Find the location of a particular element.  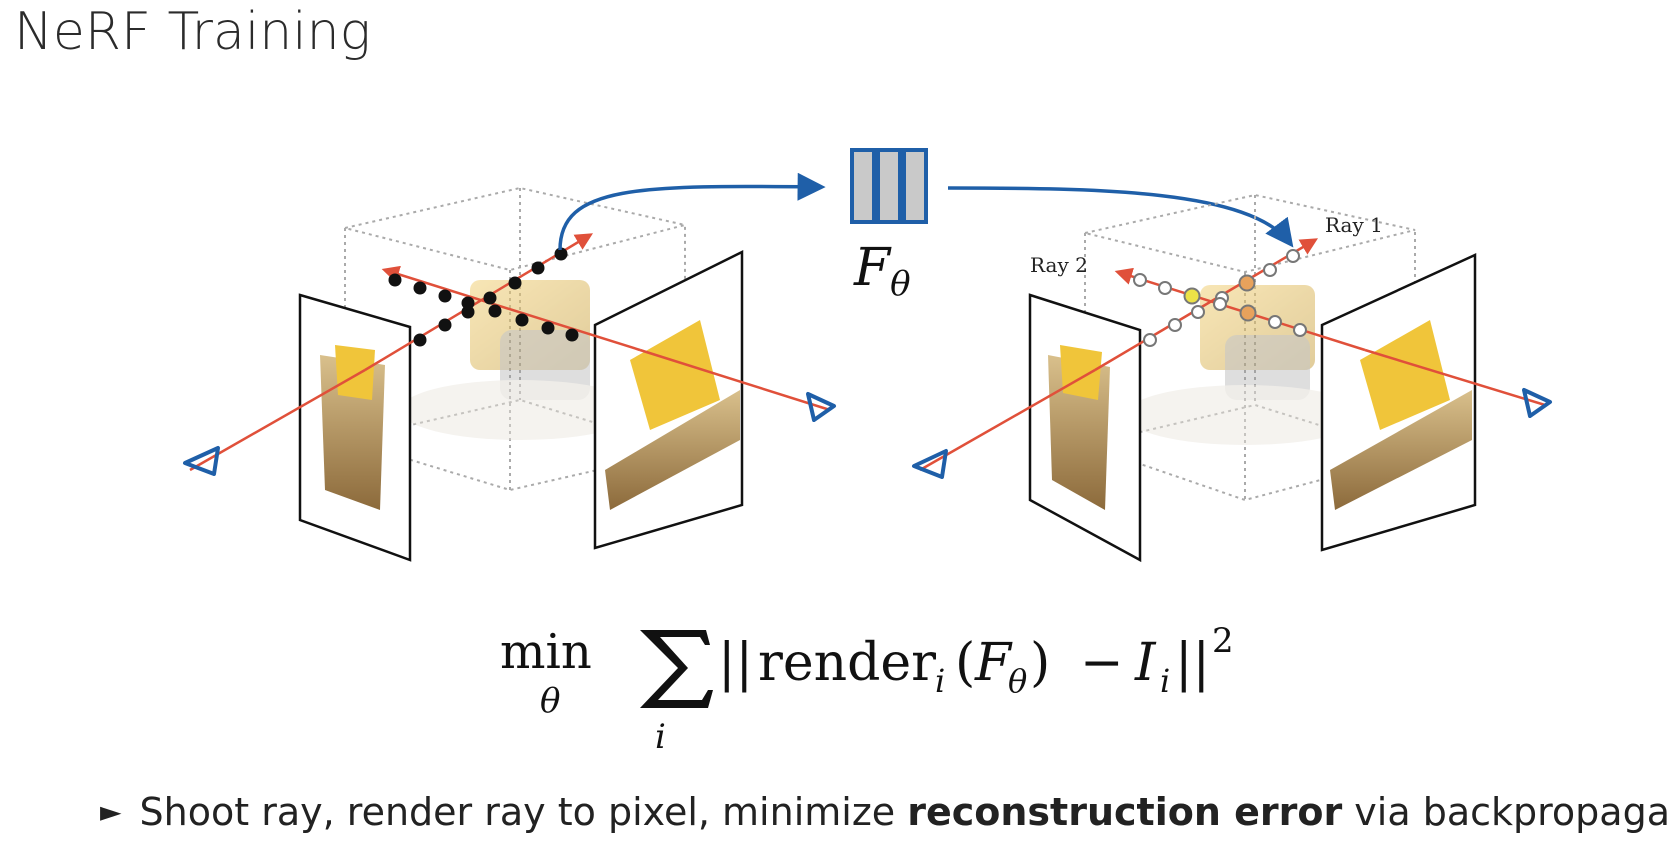

left-rays is located at coordinates (510, 352).